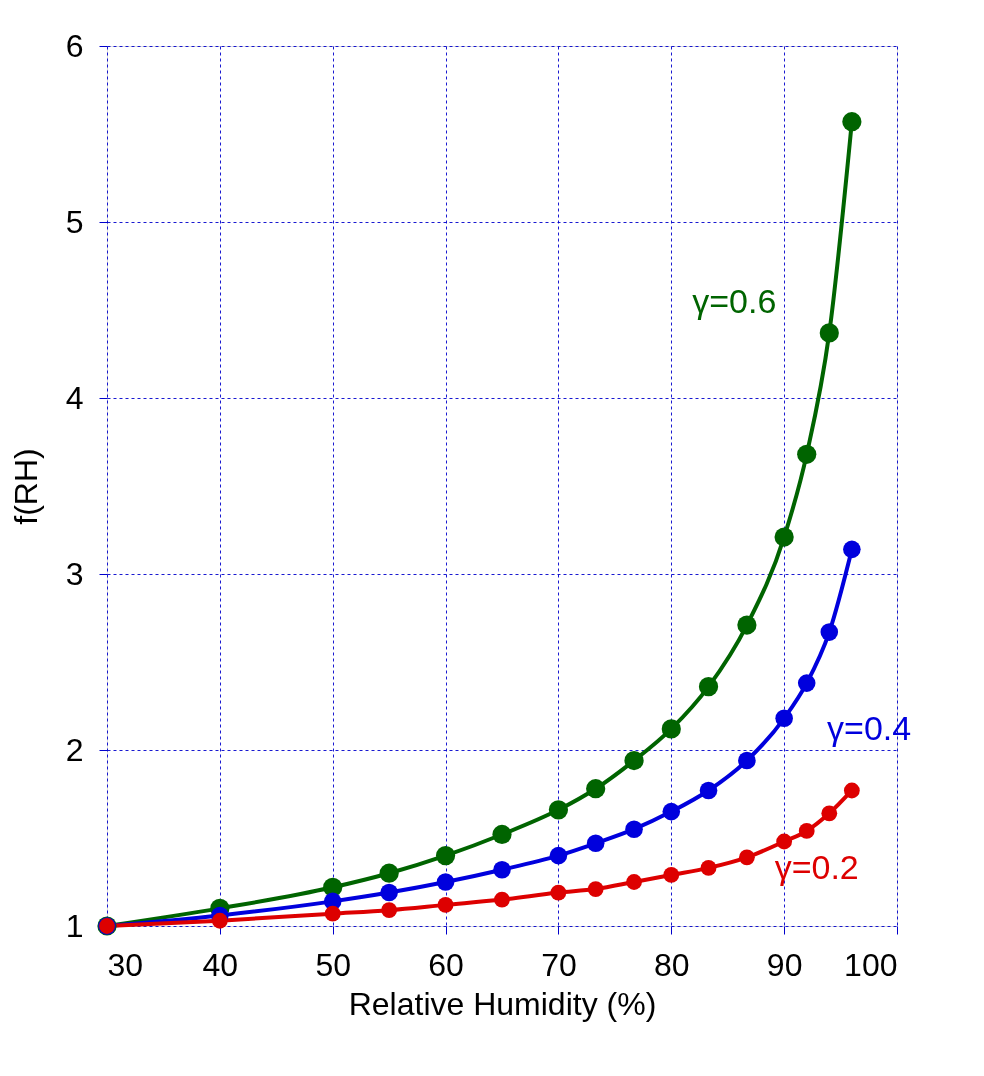 This screenshot has height=1076, width=984. I want to click on x-tick-label: 40, so click(220, 964).